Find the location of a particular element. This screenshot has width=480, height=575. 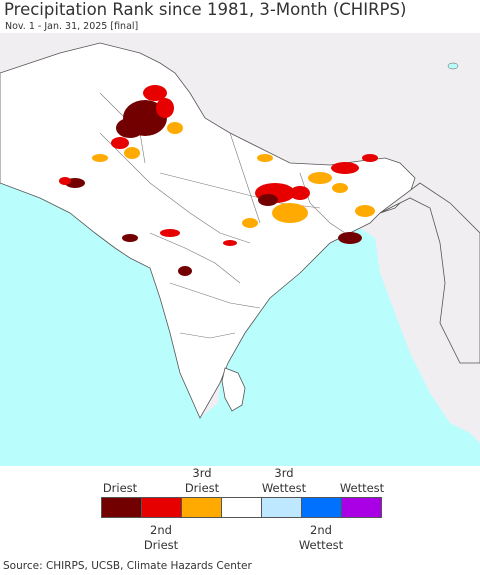

legend-box-2nd-wettest is located at coordinates (321, 507).